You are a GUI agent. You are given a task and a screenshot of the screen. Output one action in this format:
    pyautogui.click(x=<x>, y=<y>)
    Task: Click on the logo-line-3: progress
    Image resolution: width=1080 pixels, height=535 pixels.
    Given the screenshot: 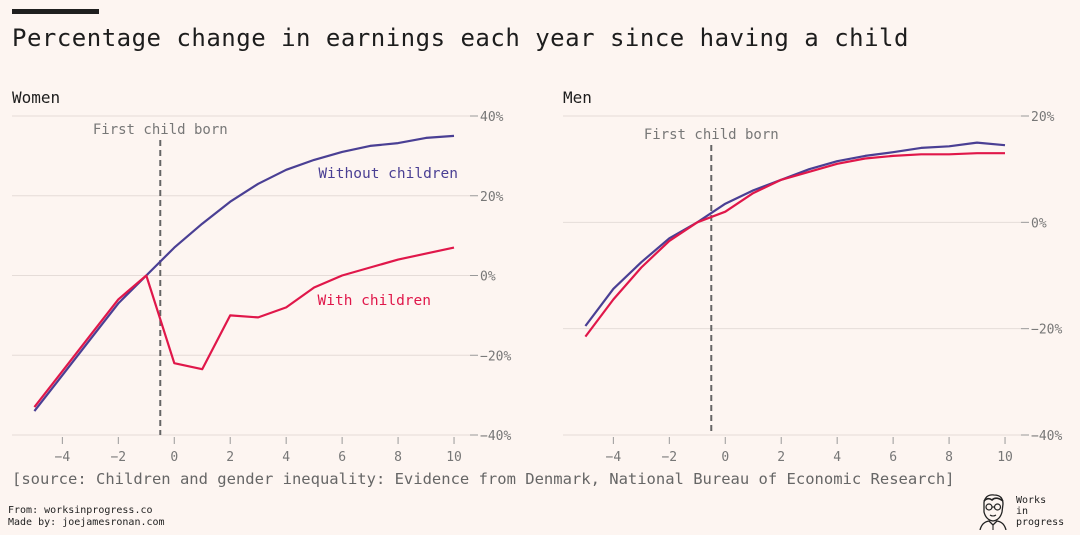 What is the action you would take?
    pyautogui.click(x=1040, y=522)
    